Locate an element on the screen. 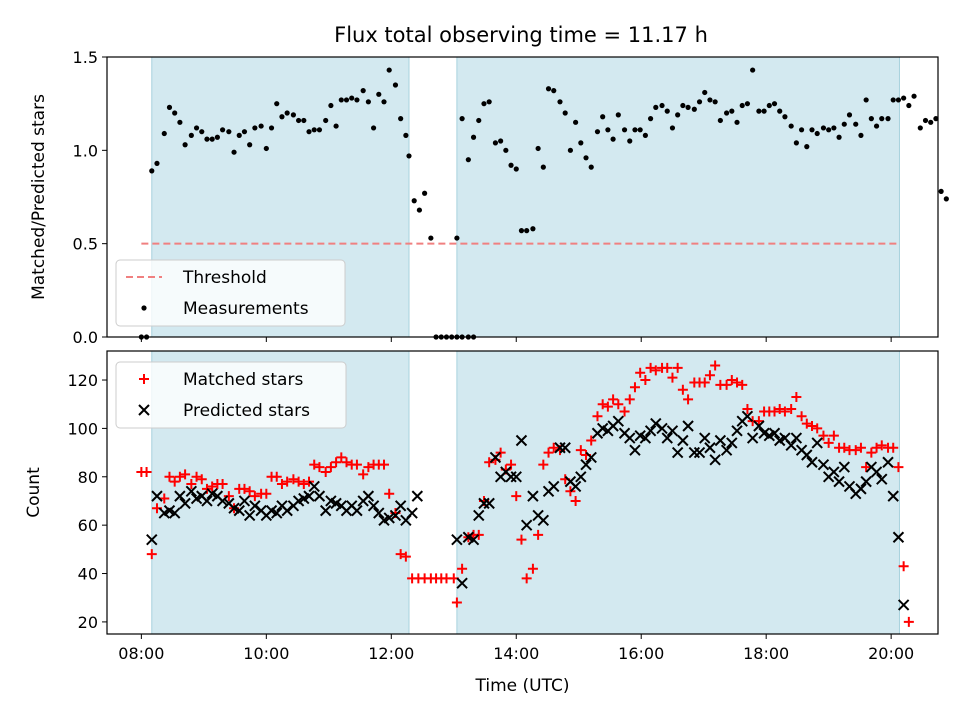 The height and width of the screenshot is (720, 960). y-tick-label: 1.0 is located at coordinates (85, 150).